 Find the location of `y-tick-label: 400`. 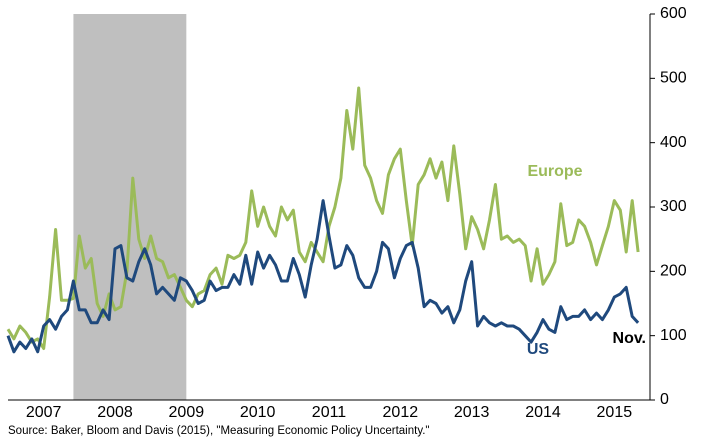

y-tick-label: 400 is located at coordinates (673, 142).